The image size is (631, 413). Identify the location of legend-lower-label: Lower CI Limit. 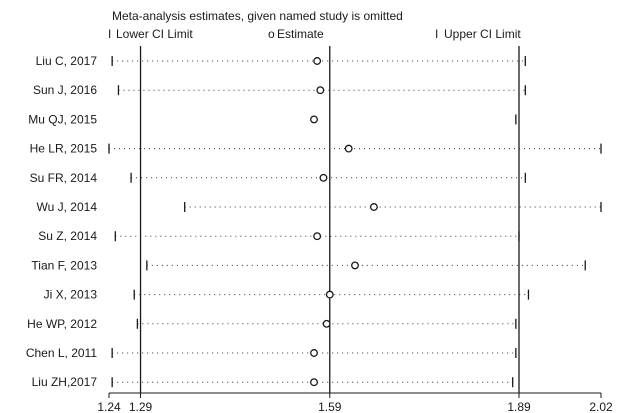
(154, 34).